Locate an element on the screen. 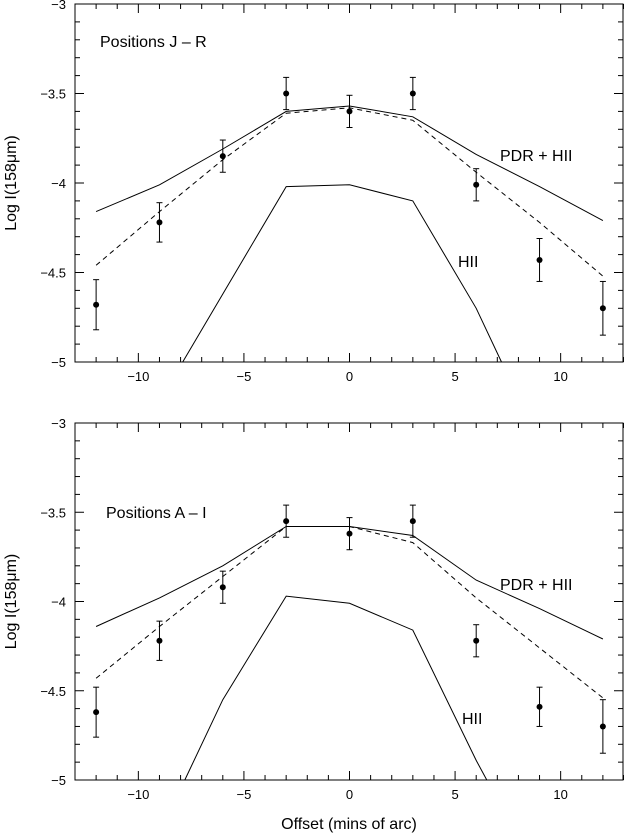  x-axis-label: Offset (mins of arc) is located at coordinates (349, 824).